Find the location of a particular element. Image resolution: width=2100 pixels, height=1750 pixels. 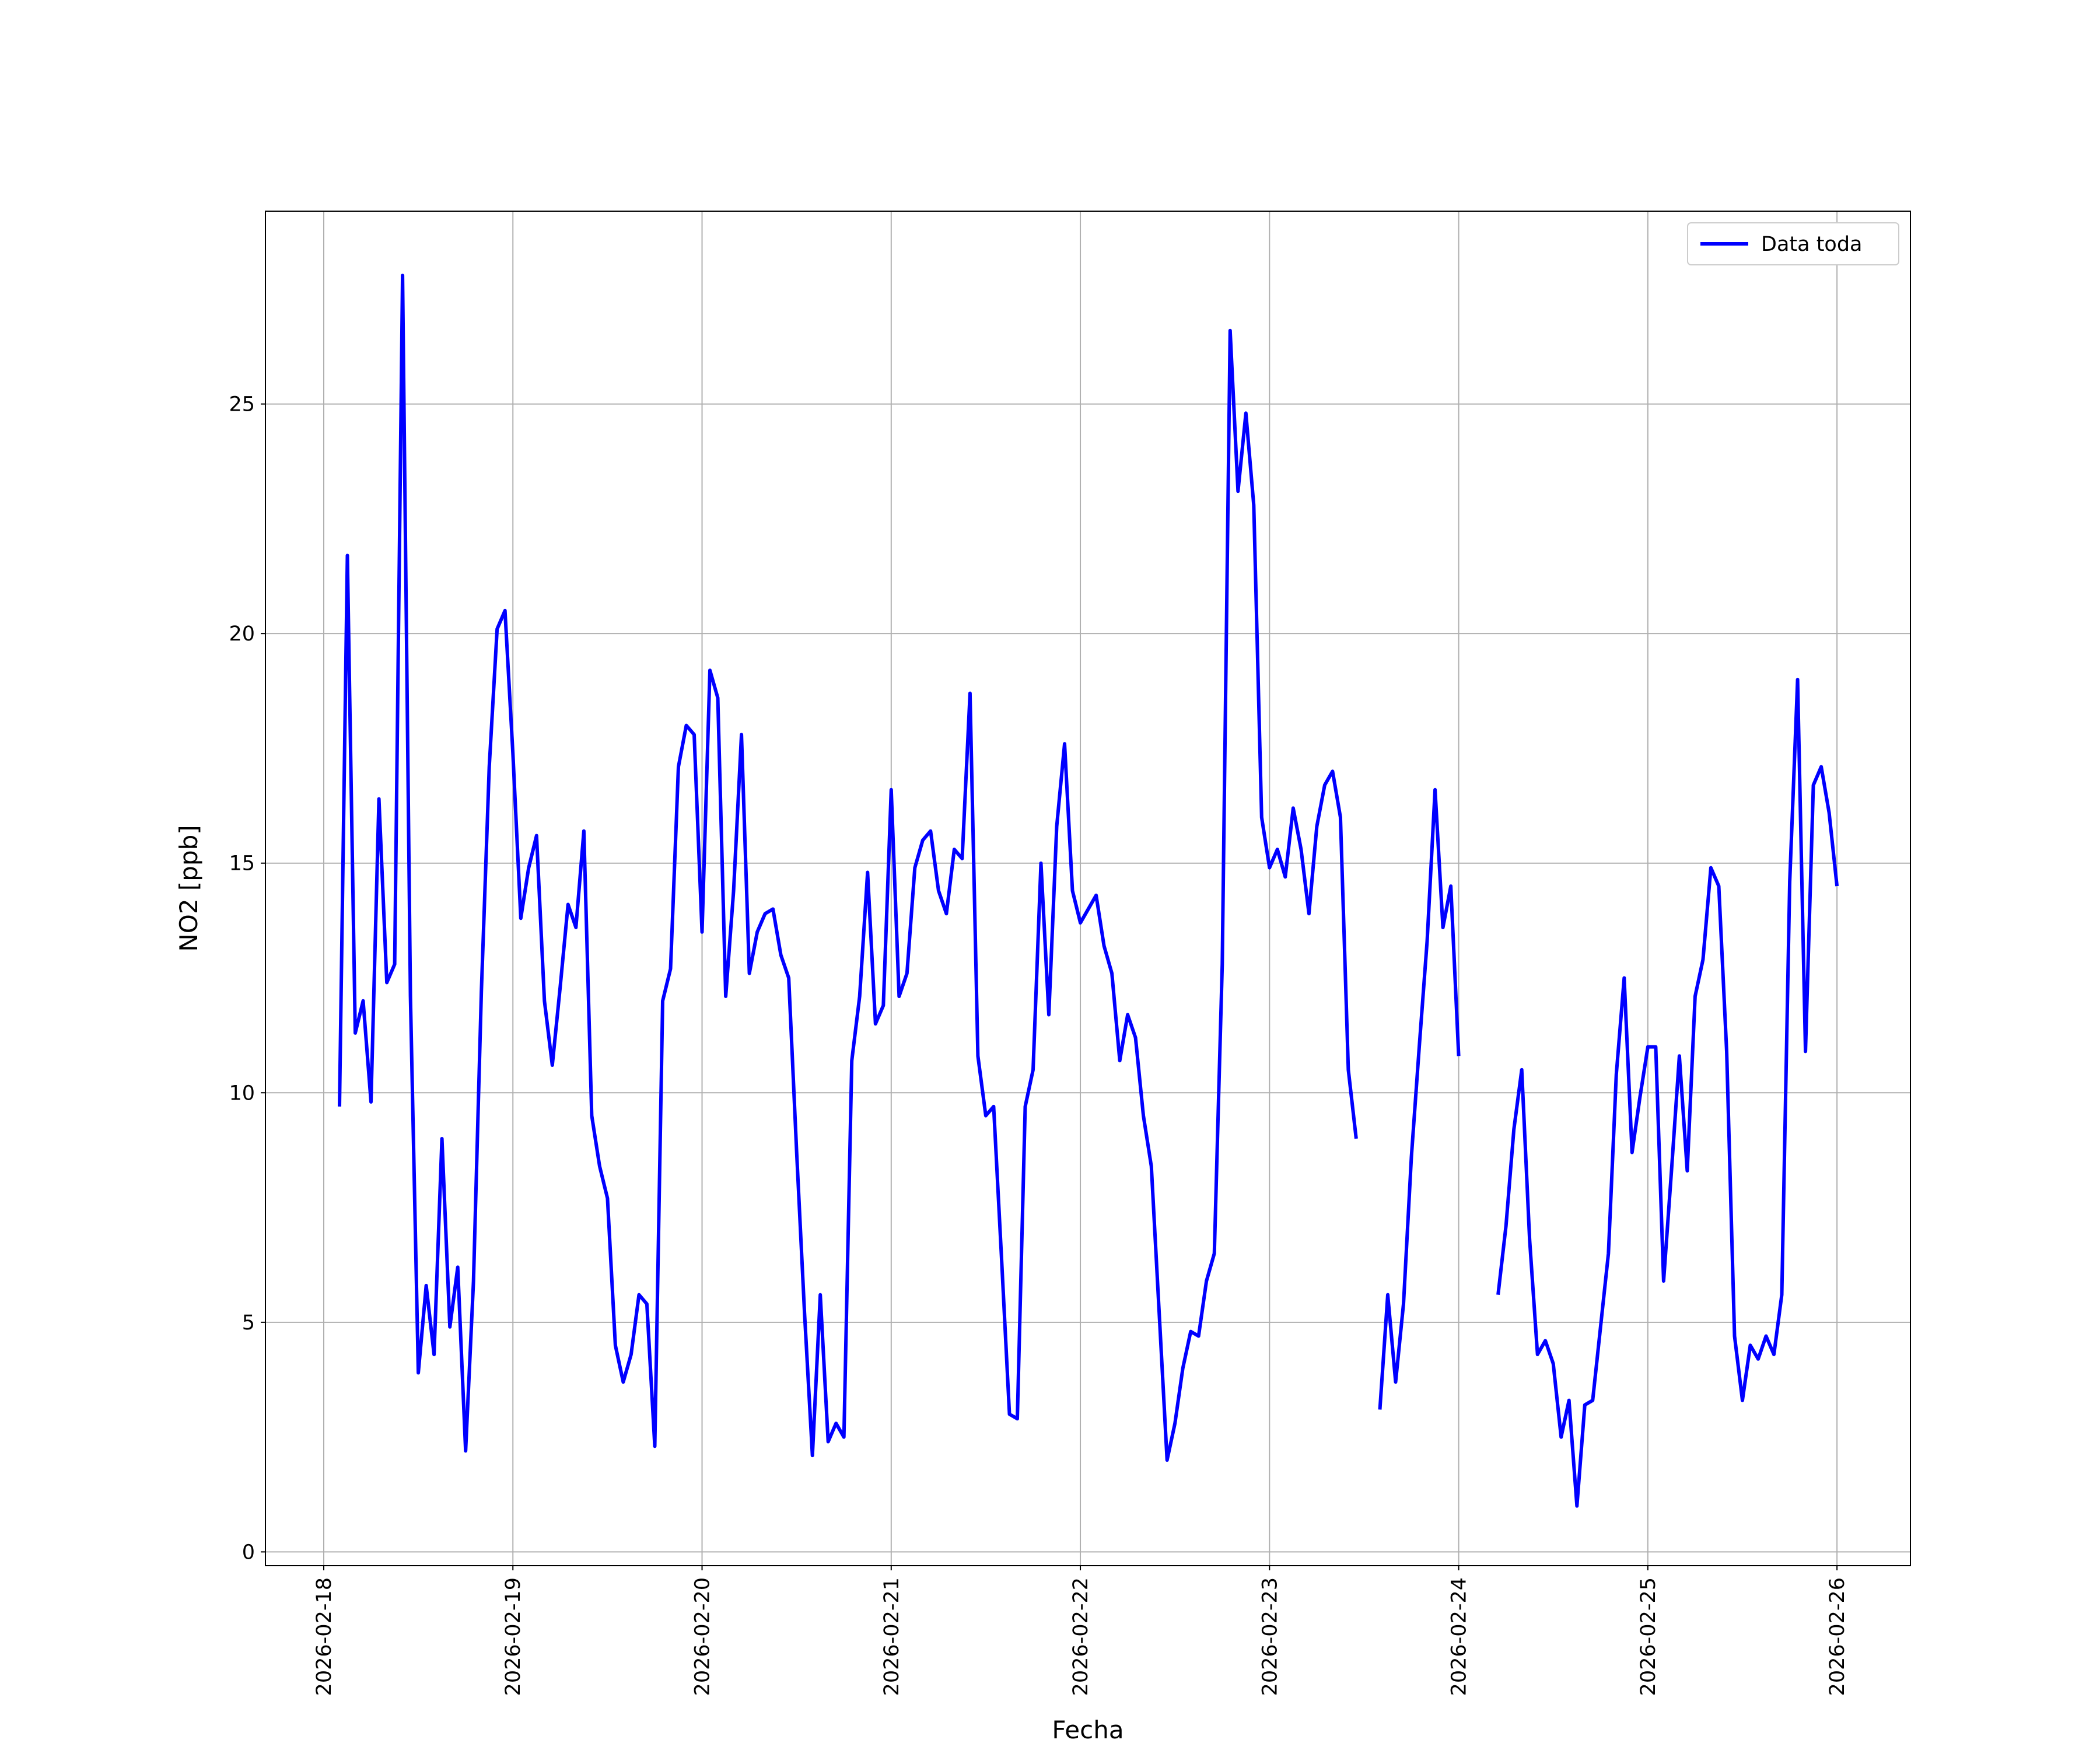

x-tick-label: 2026-02-19 is located at coordinates (513, 1636).